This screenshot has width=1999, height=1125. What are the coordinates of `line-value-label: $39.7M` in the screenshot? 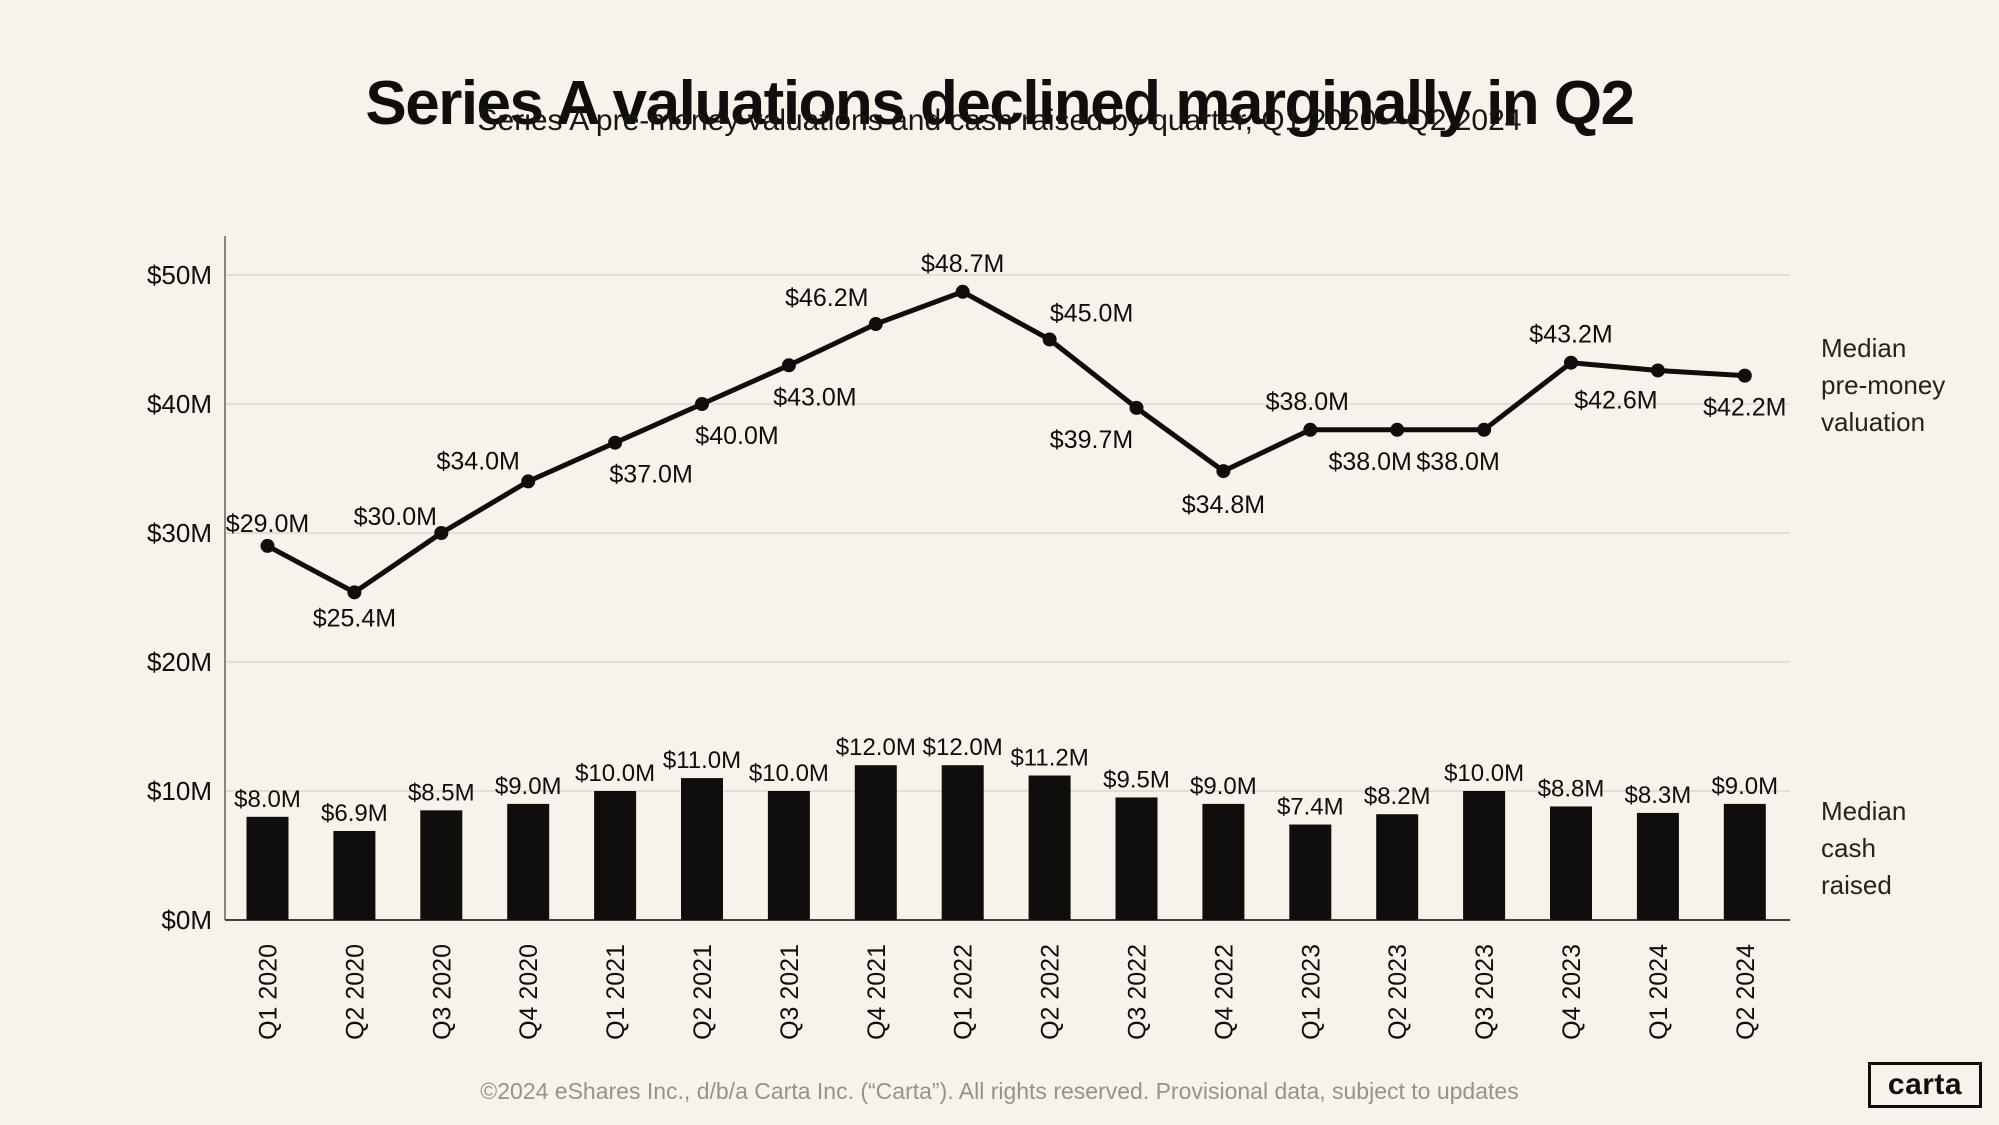 It's located at (1091, 440).